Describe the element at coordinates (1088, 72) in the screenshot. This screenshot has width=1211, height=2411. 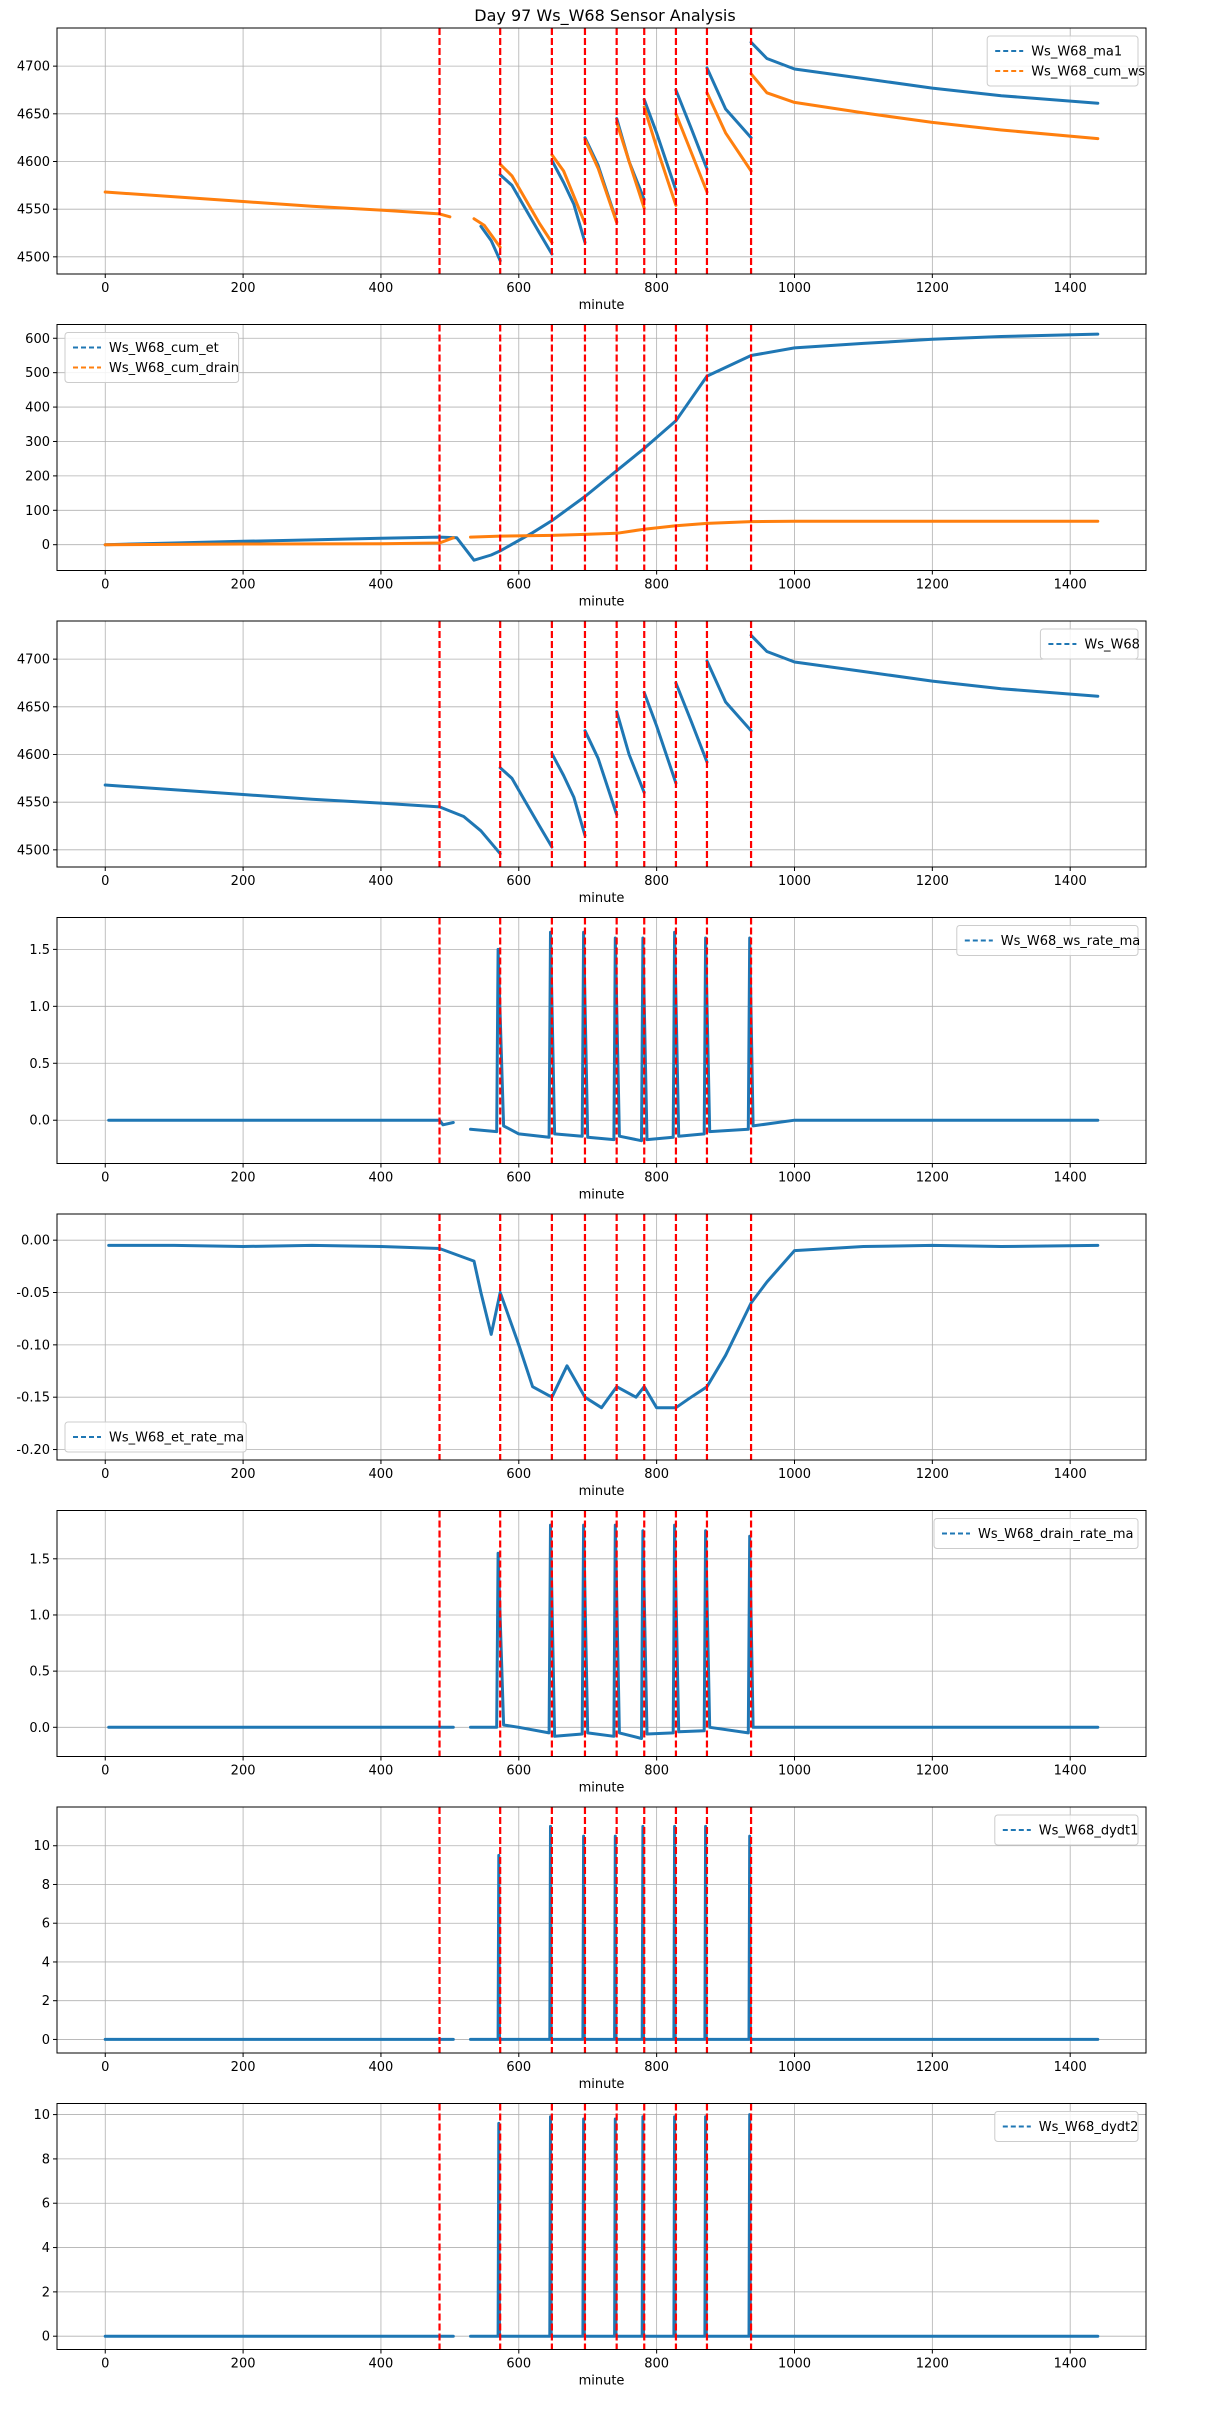
I see `legend-label: Ws_W68_cum_ws` at that location.